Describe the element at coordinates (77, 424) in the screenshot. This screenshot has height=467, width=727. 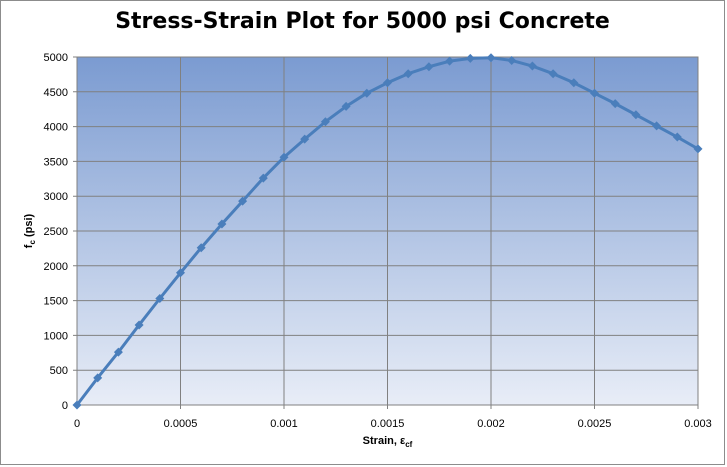
I see `x-tick-label: 0` at that location.